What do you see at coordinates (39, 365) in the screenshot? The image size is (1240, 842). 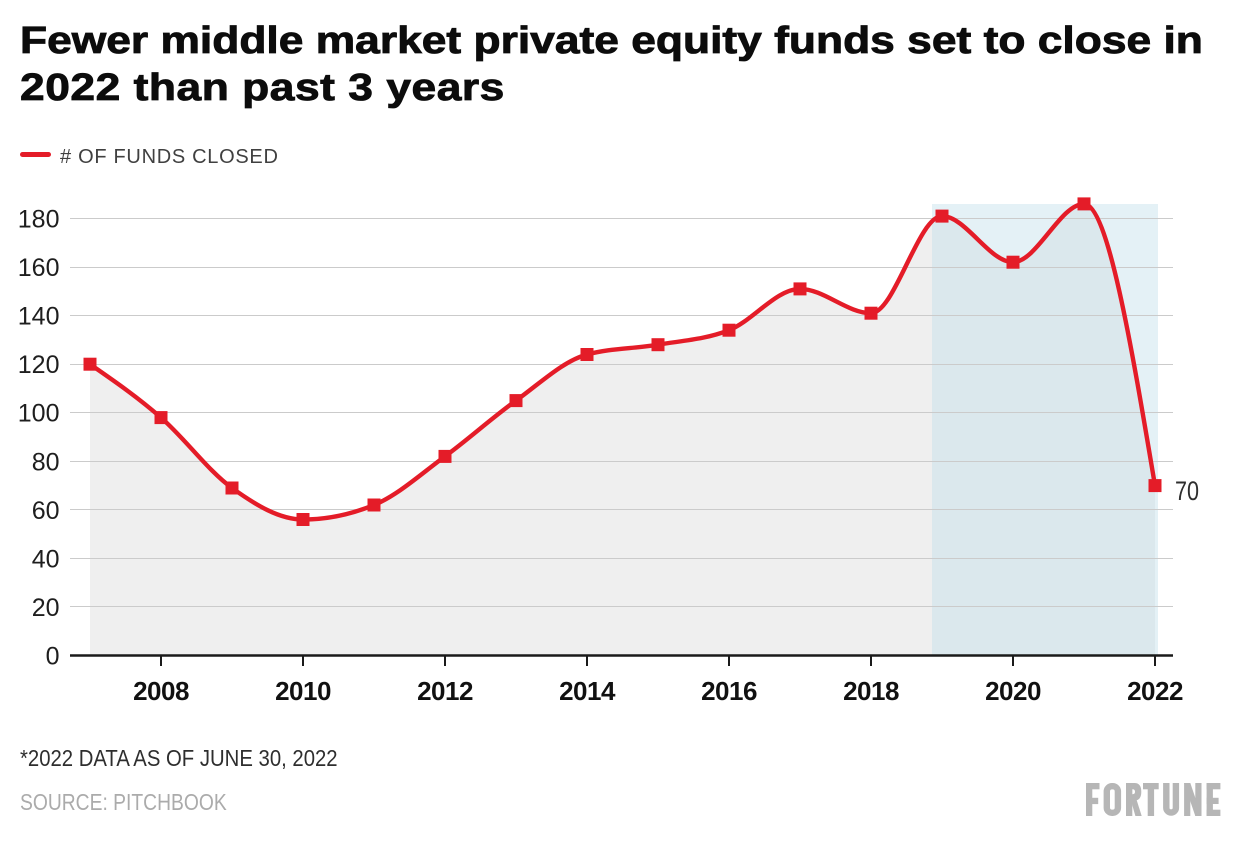 I see `svg-text: 120` at bounding box center [39, 365].